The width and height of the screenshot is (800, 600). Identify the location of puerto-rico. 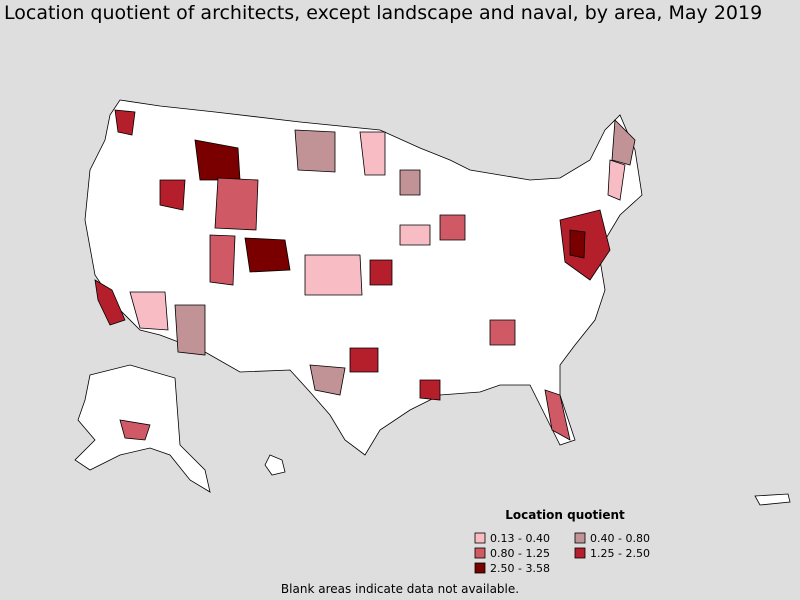
(772, 499).